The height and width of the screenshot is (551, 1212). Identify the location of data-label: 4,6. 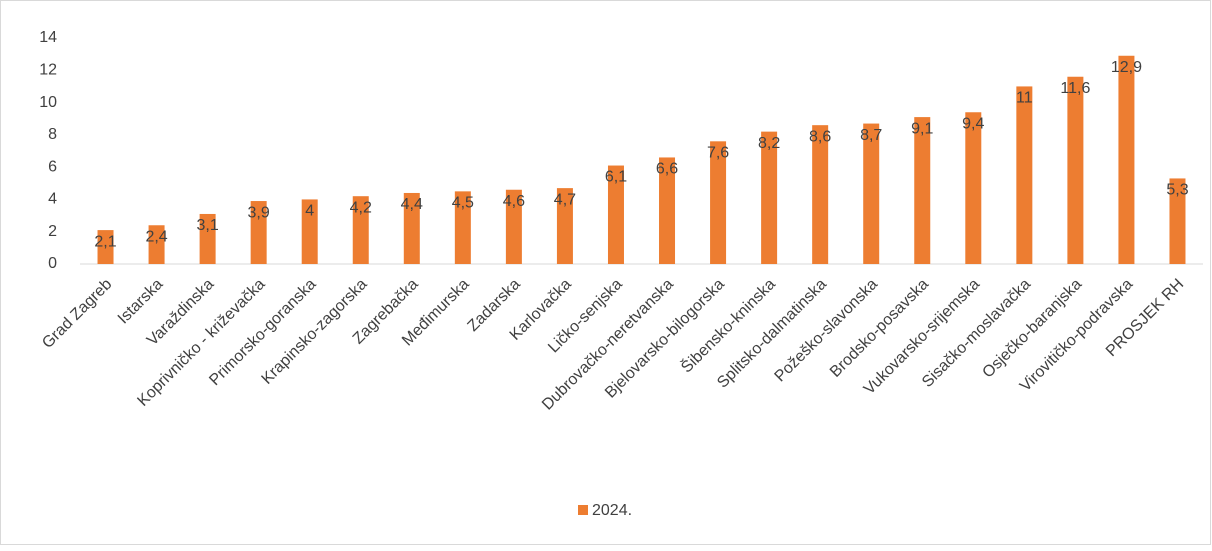
(514, 201).